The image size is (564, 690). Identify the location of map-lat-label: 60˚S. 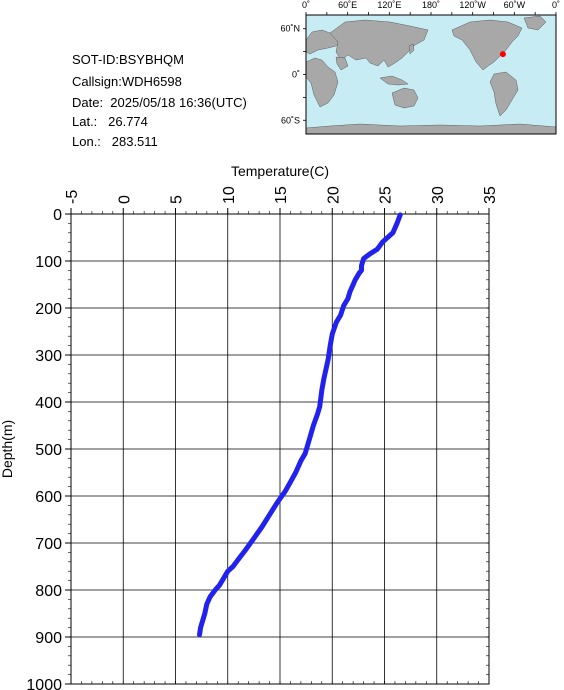
(290, 120).